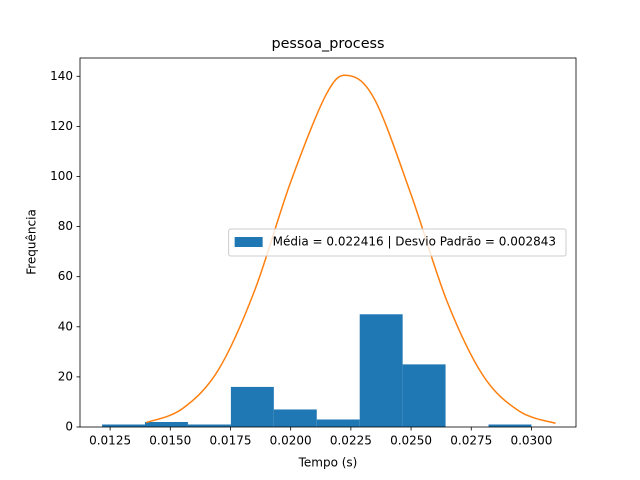 The height and width of the screenshot is (480, 640). I want to click on x-tick-label: 0.0200, so click(291, 441).